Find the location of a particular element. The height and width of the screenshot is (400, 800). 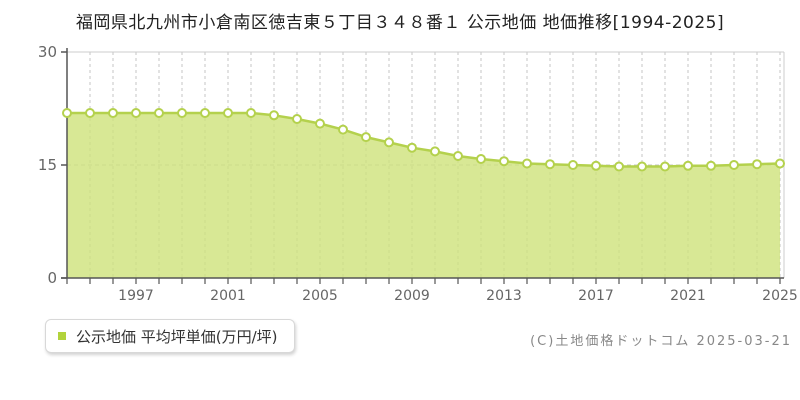

y-axis-tick-label: 30 is located at coordinates (47, 52).